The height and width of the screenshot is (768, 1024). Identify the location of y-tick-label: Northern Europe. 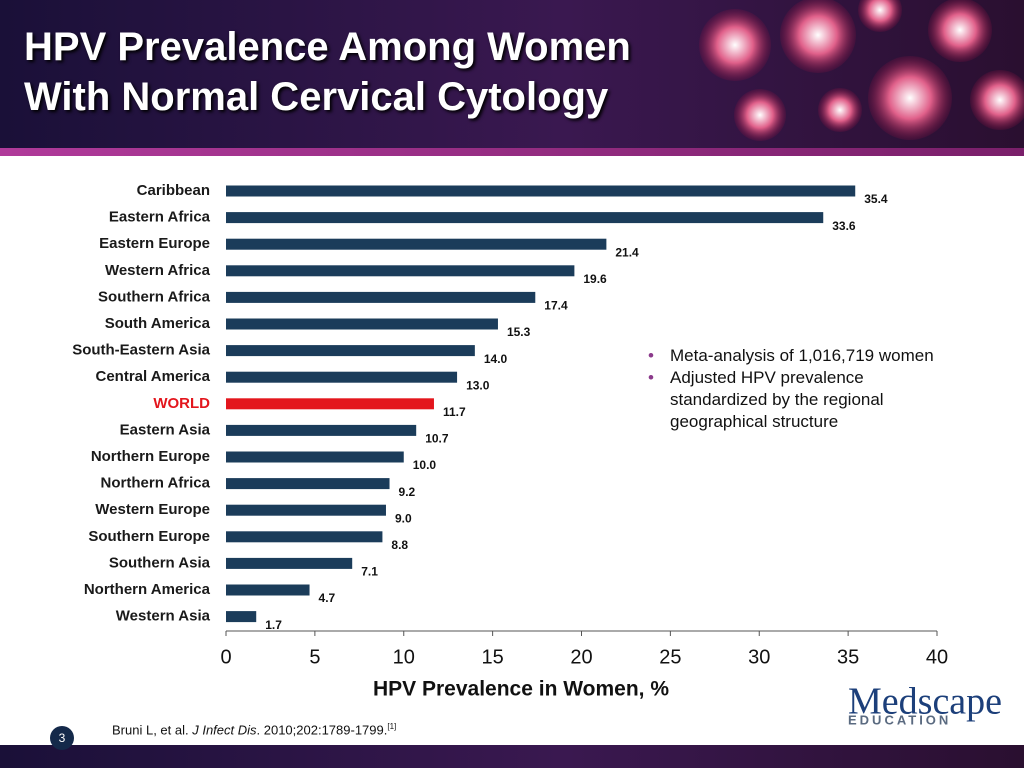
(150, 456).